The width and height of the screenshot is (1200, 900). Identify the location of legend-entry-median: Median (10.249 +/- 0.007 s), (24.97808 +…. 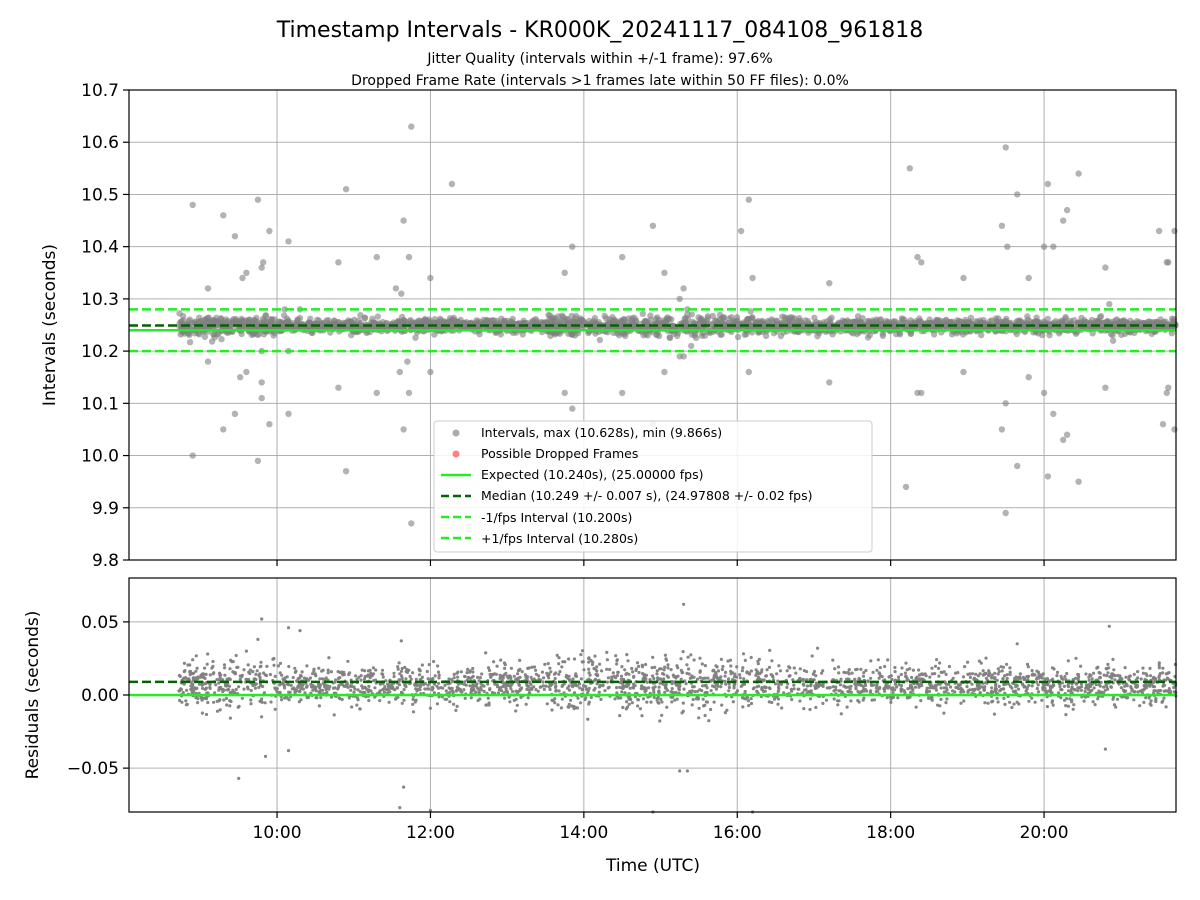
(646, 495).